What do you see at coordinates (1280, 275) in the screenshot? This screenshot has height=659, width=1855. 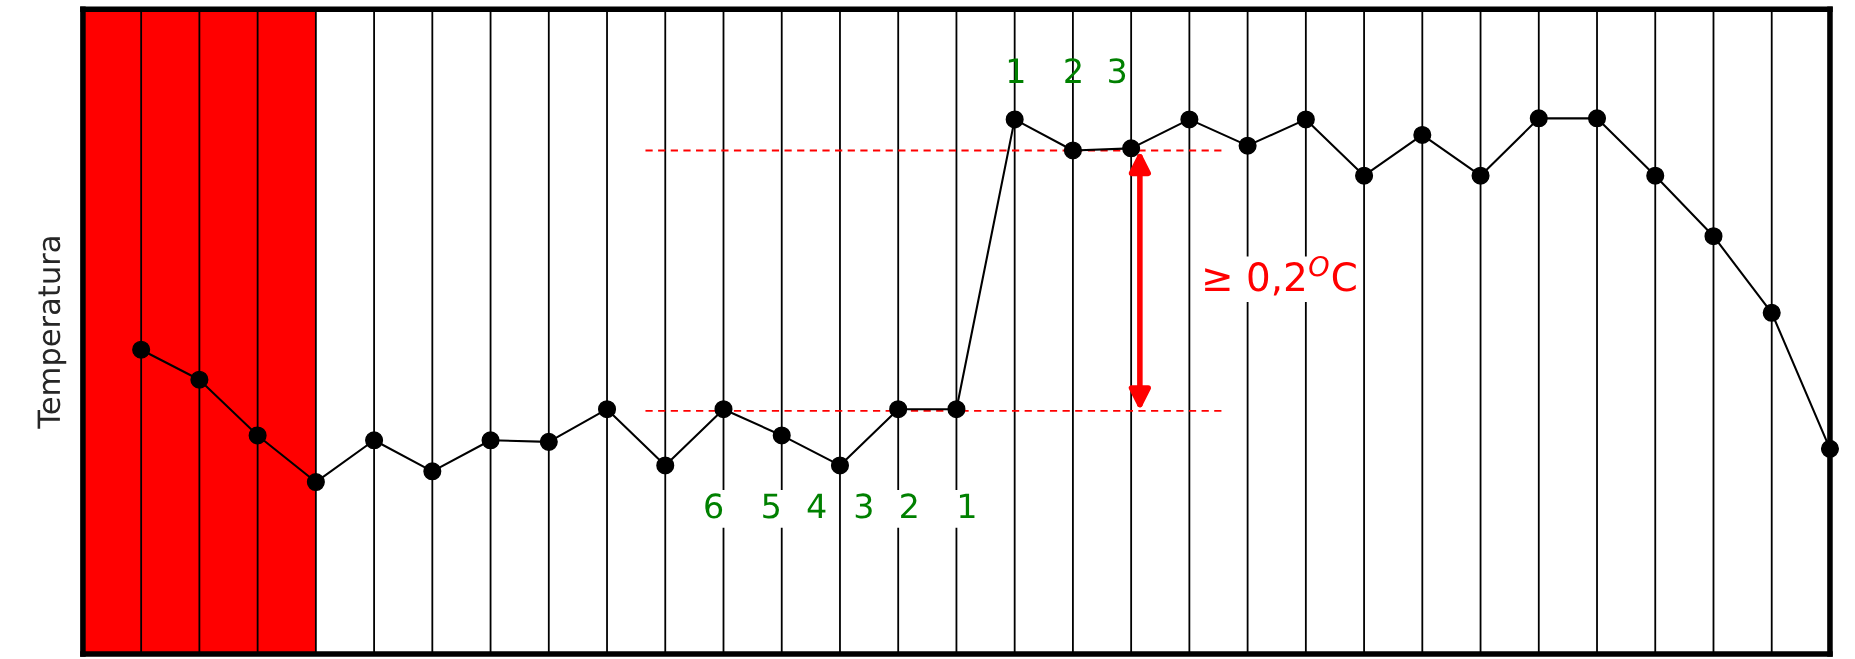 I see `annotation: ≥ 0,2$^{O}$C` at bounding box center [1280, 275].